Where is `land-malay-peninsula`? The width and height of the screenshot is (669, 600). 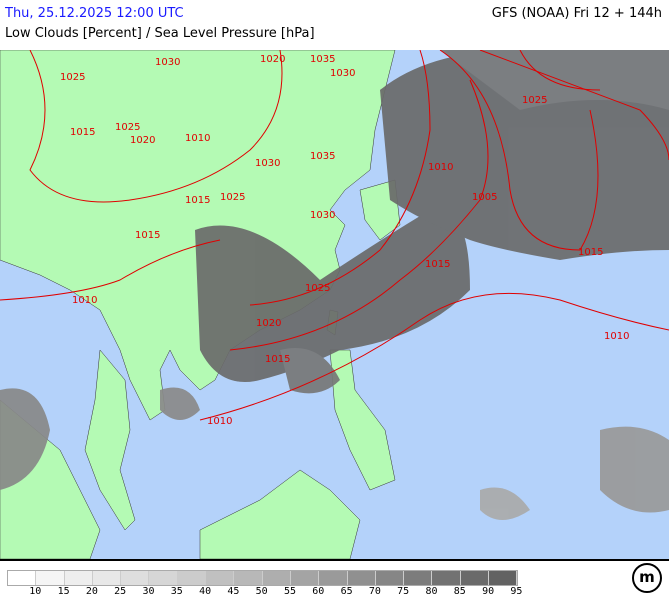 land-malay-peninsula is located at coordinates (110, 440).